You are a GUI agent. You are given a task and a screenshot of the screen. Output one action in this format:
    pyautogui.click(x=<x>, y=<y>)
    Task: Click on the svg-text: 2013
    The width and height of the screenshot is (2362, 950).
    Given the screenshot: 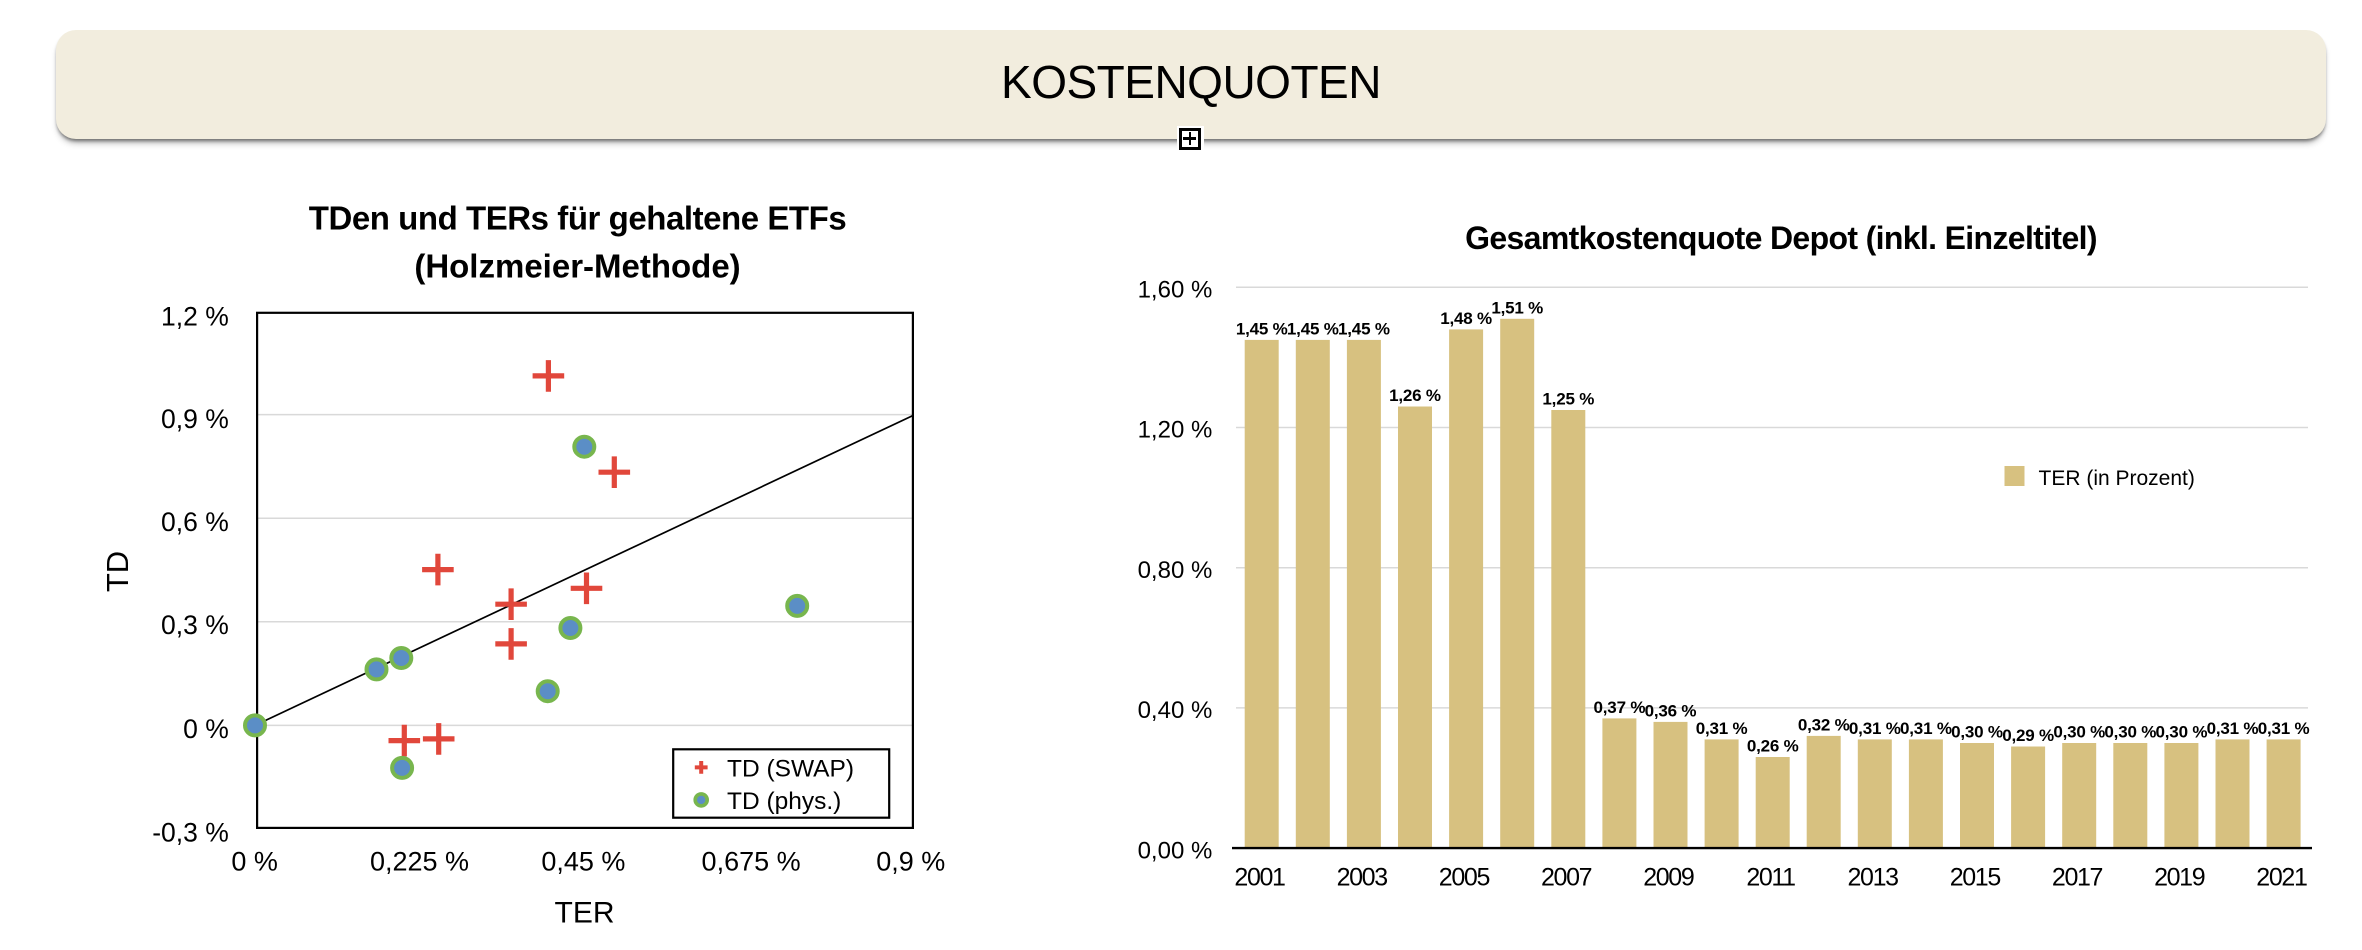 What is the action you would take?
    pyautogui.click(x=1872, y=878)
    